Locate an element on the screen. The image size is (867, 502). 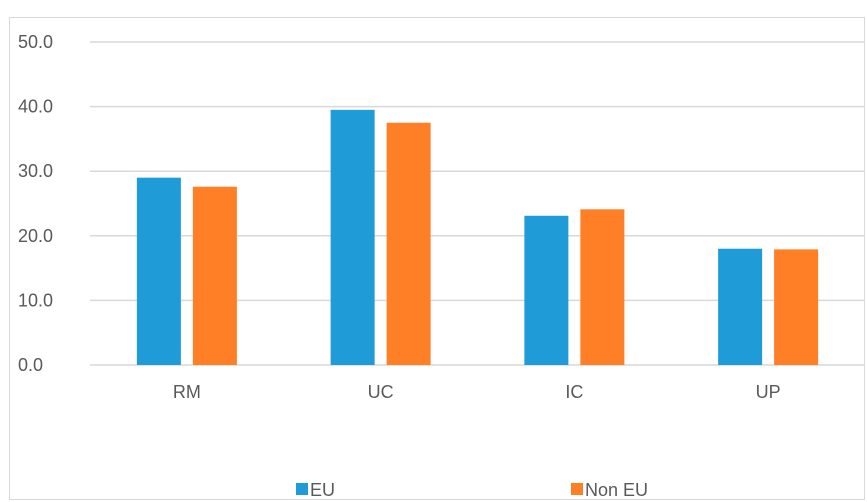
bar-non-eu-rm is located at coordinates (214, 275).